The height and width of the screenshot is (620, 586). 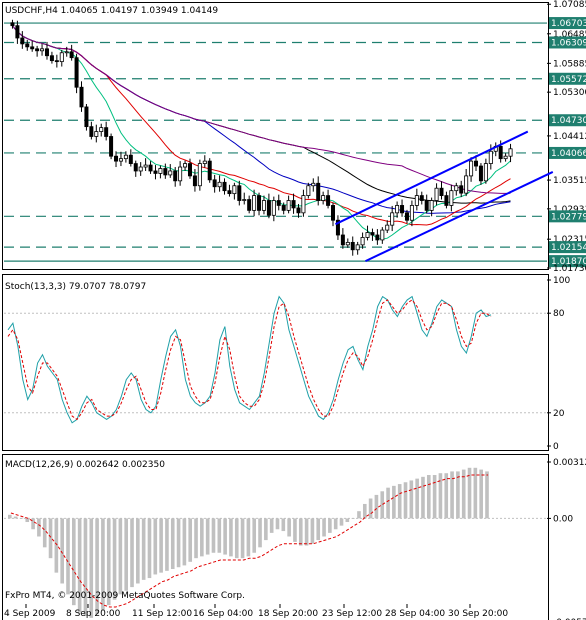 I want to click on stoch-label: 20, so click(x=559, y=414).